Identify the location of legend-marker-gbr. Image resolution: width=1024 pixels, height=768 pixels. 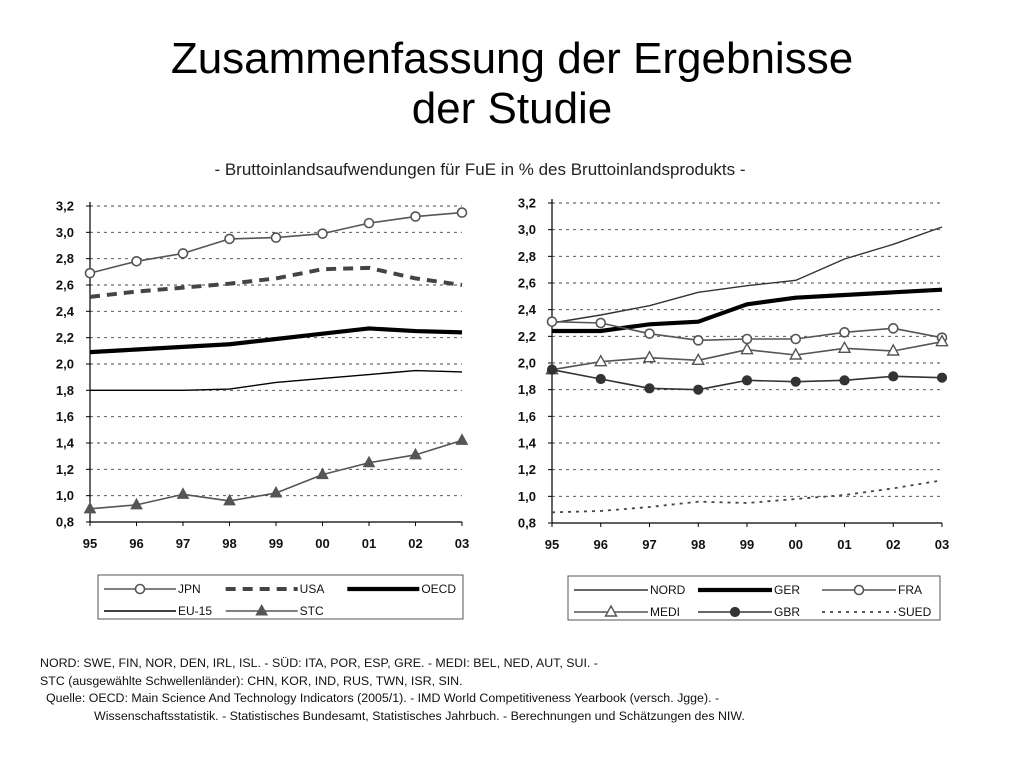
(735, 612).